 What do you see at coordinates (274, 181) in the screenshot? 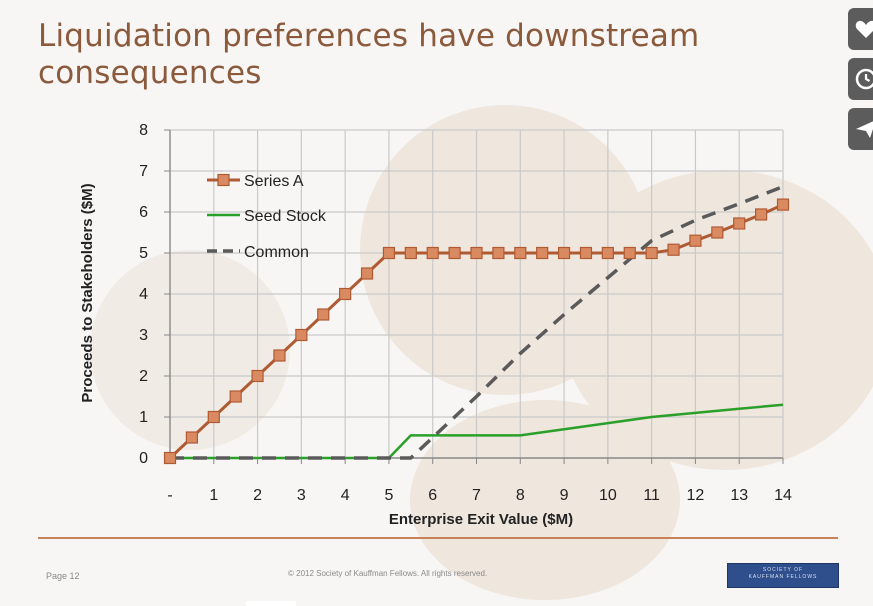
I see `legend-label: Series A` at bounding box center [274, 181].